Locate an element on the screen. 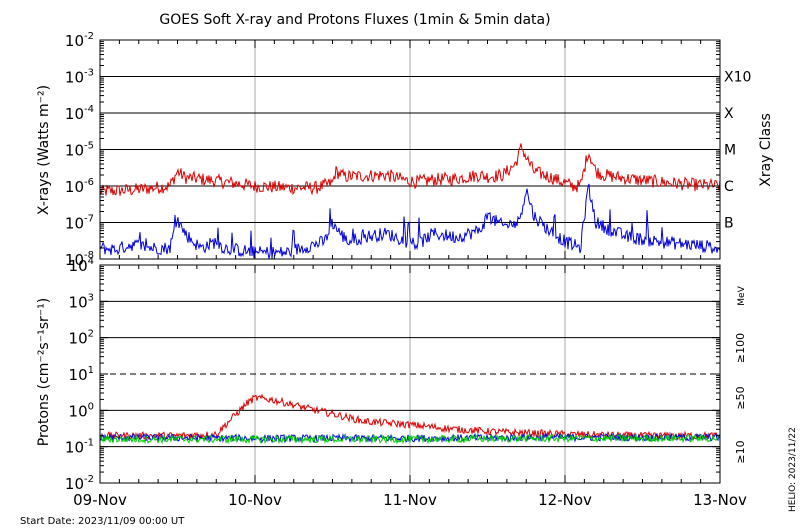 This screenshot has width=800, height=530. xray-class-label: M is located at coordinates (730, 151).